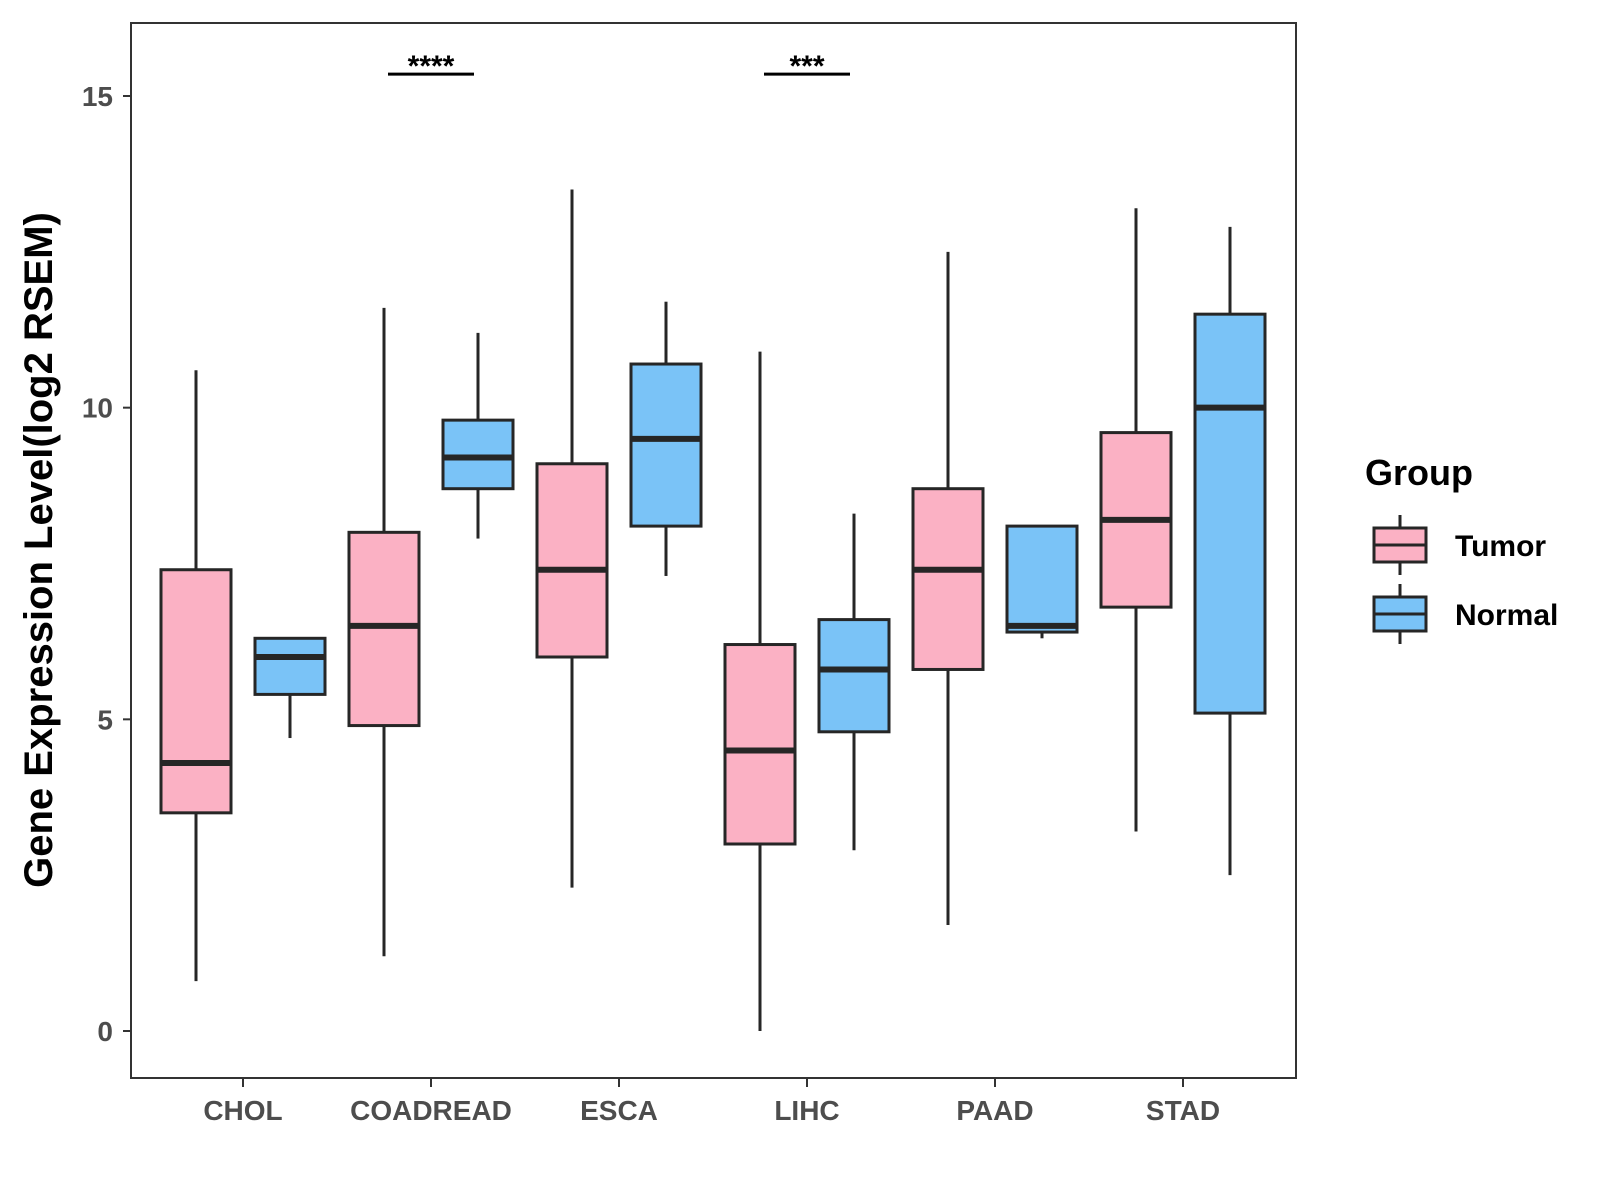 This screenshot has width=1600, height=1200. What do you see at coordinates (1506, 615) in the screenshot?
I see `legend-label-normal: Normal` at bounding box center [1506, 615].